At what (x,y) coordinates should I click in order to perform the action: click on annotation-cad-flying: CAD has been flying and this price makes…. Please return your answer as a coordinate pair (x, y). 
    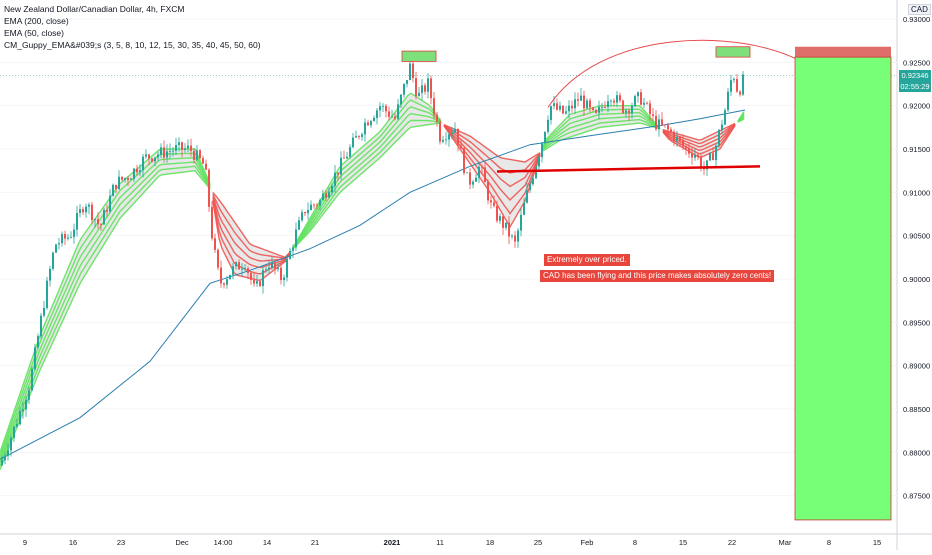
    Looking at the image, I should click on (657, 276).